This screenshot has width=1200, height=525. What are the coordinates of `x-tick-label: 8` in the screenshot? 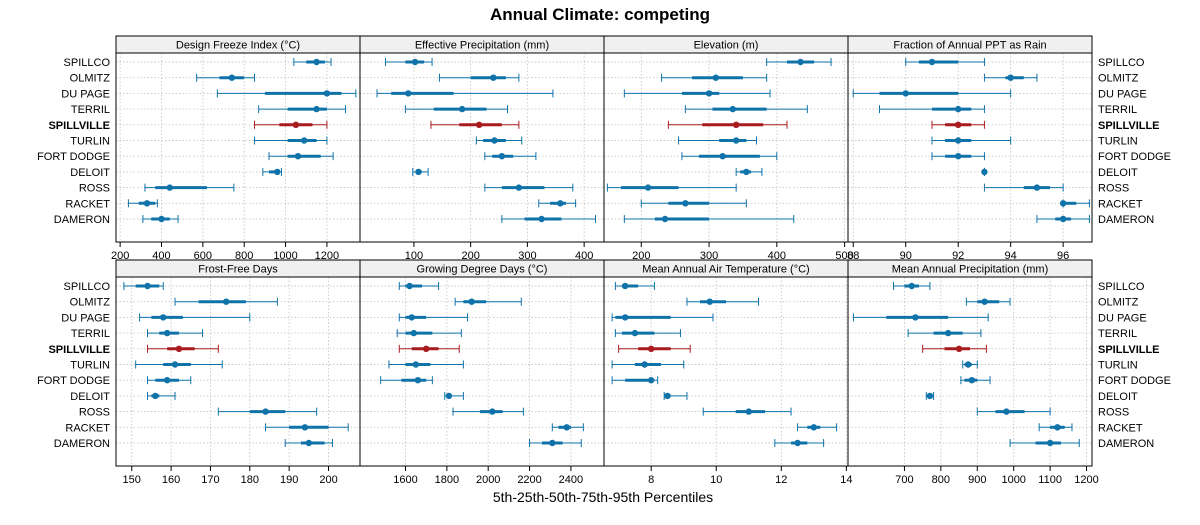 It's located at (651, 480).